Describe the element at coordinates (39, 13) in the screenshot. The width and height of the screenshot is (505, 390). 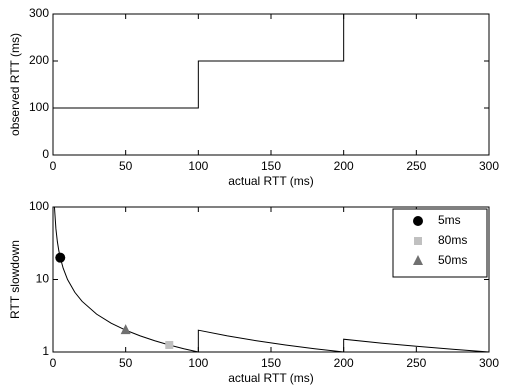
I see `y-tick-label: 300` at that location.